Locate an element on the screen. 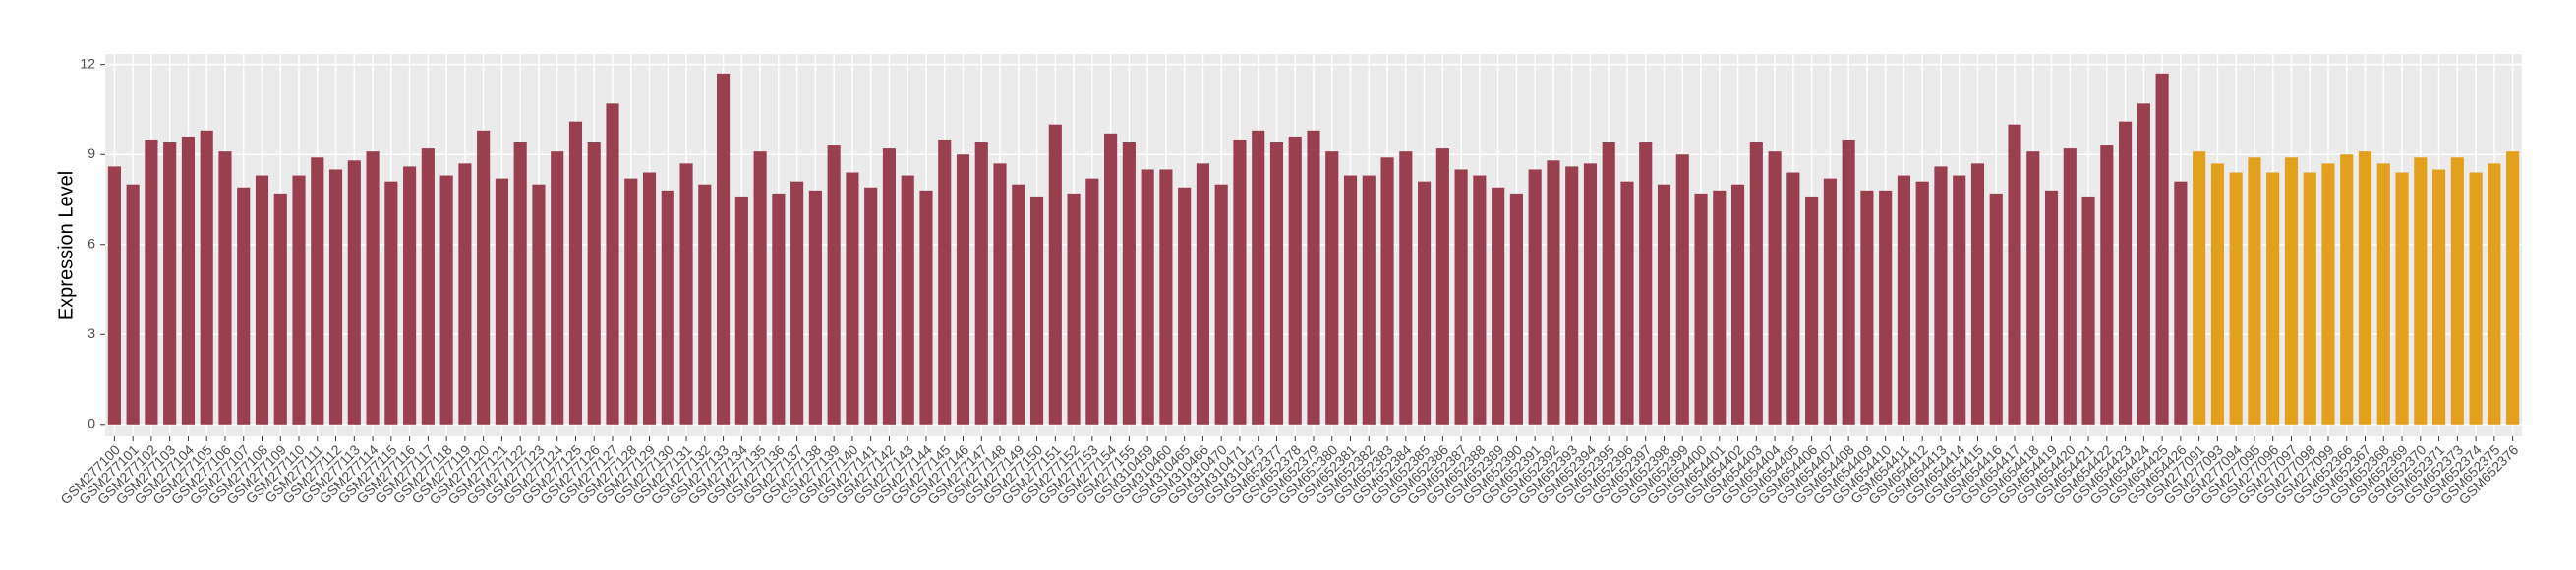 Image resolution: width=2576 pixels, height=570 pixels. y-tick-label: 9 is located at coordinates (91, 153).